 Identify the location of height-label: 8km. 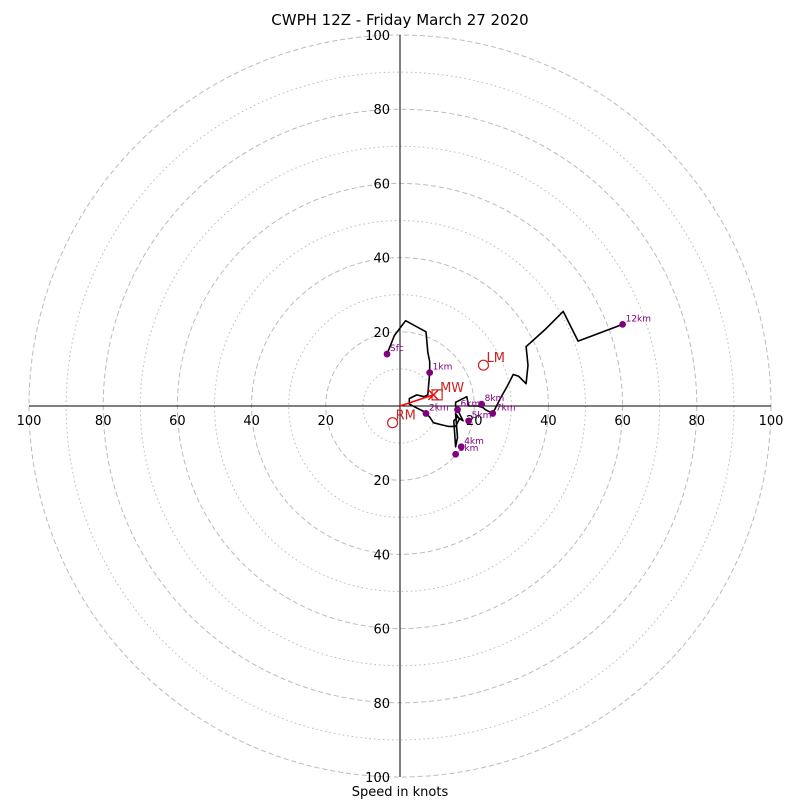
(495, 399).